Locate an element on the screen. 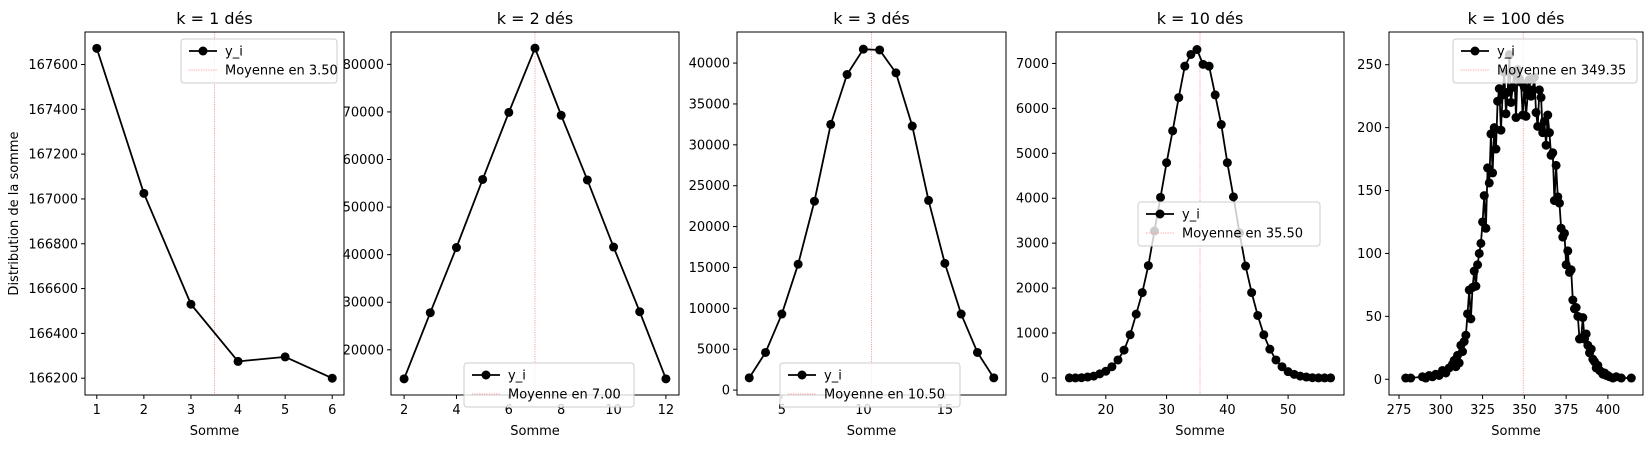 The width and height of the screenshot is (1652, 470). y-tick-label: 30000 is located at coordinates (709, 145).